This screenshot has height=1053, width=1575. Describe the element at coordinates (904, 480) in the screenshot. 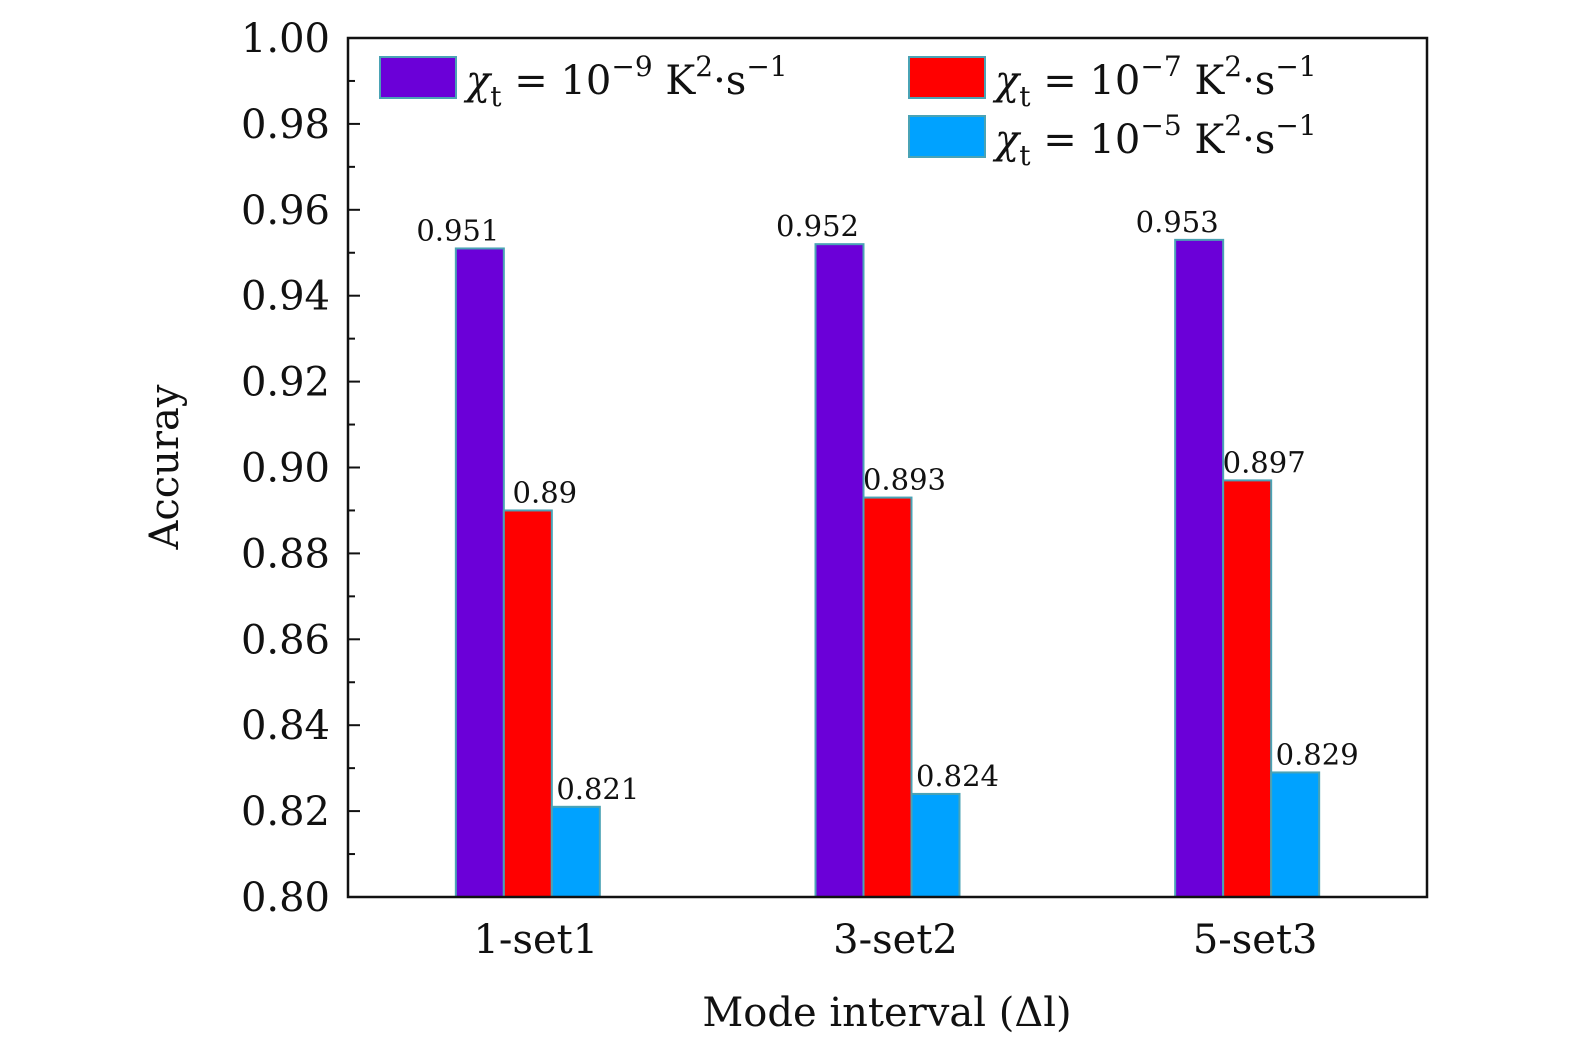

I see `bar-value-label: 0.893` at that location.